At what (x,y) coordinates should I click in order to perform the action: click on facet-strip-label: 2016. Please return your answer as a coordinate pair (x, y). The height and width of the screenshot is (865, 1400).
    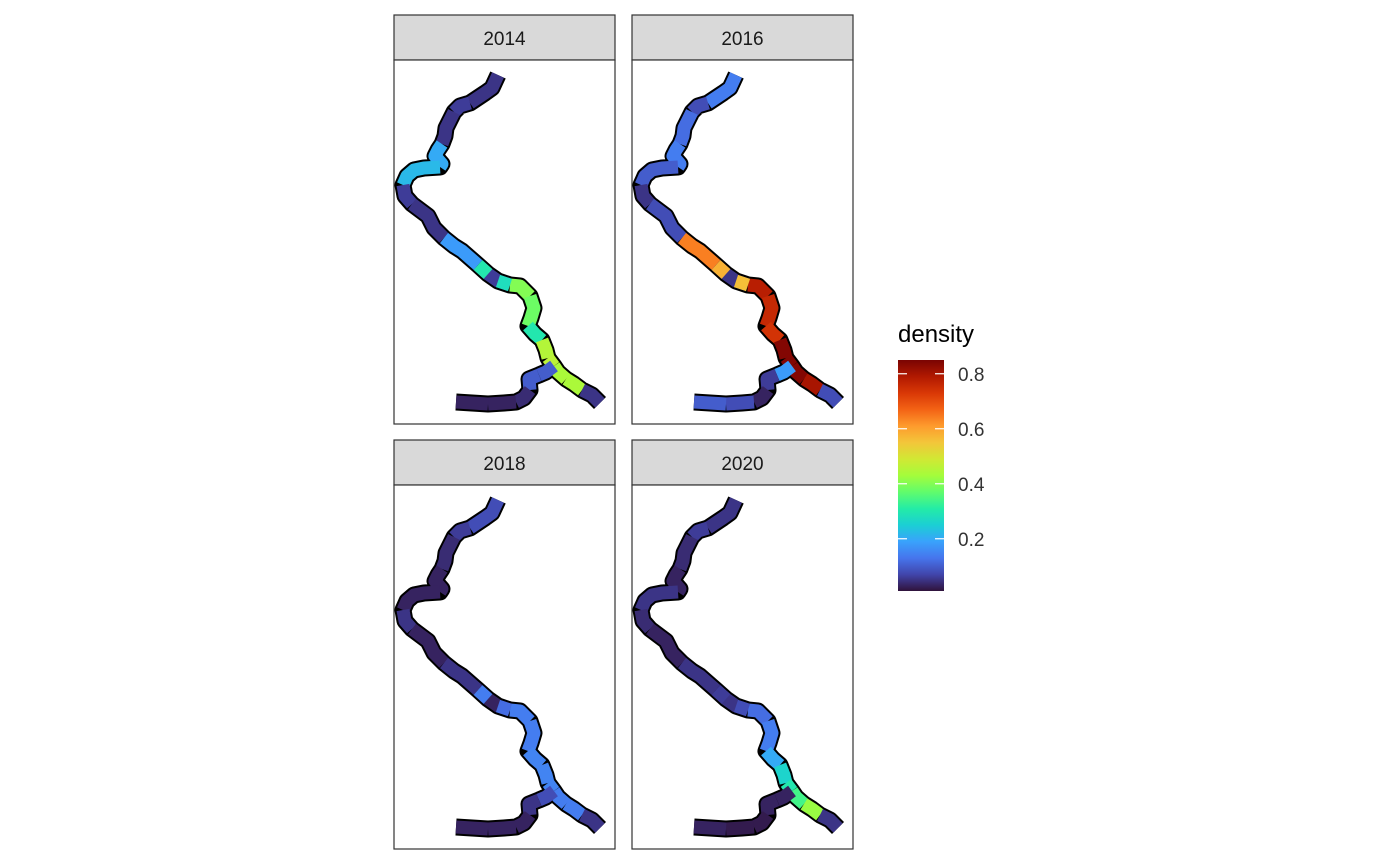
    Looking at the image, I should click on (742, 39).